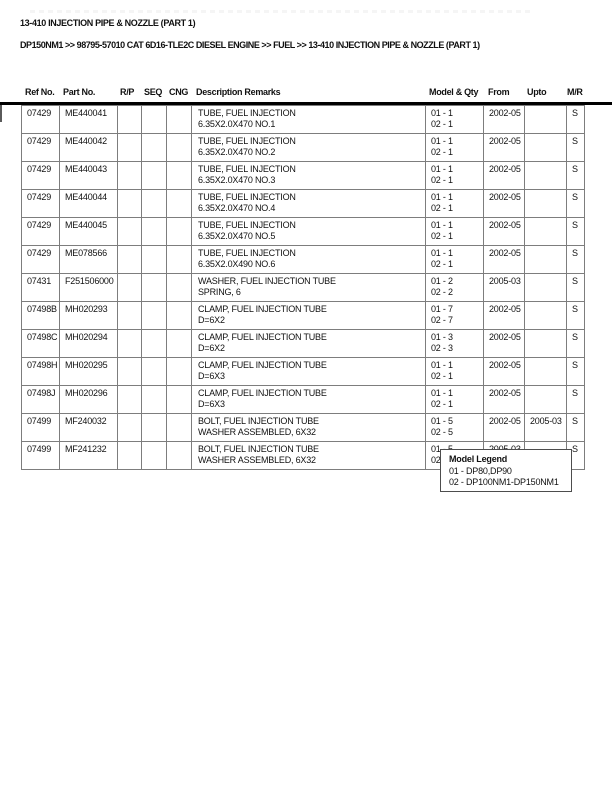 The image size is (612, 792). I want to click on description-line1: BOLT, FUEL INJECTION TUBE, so click(258, 449).